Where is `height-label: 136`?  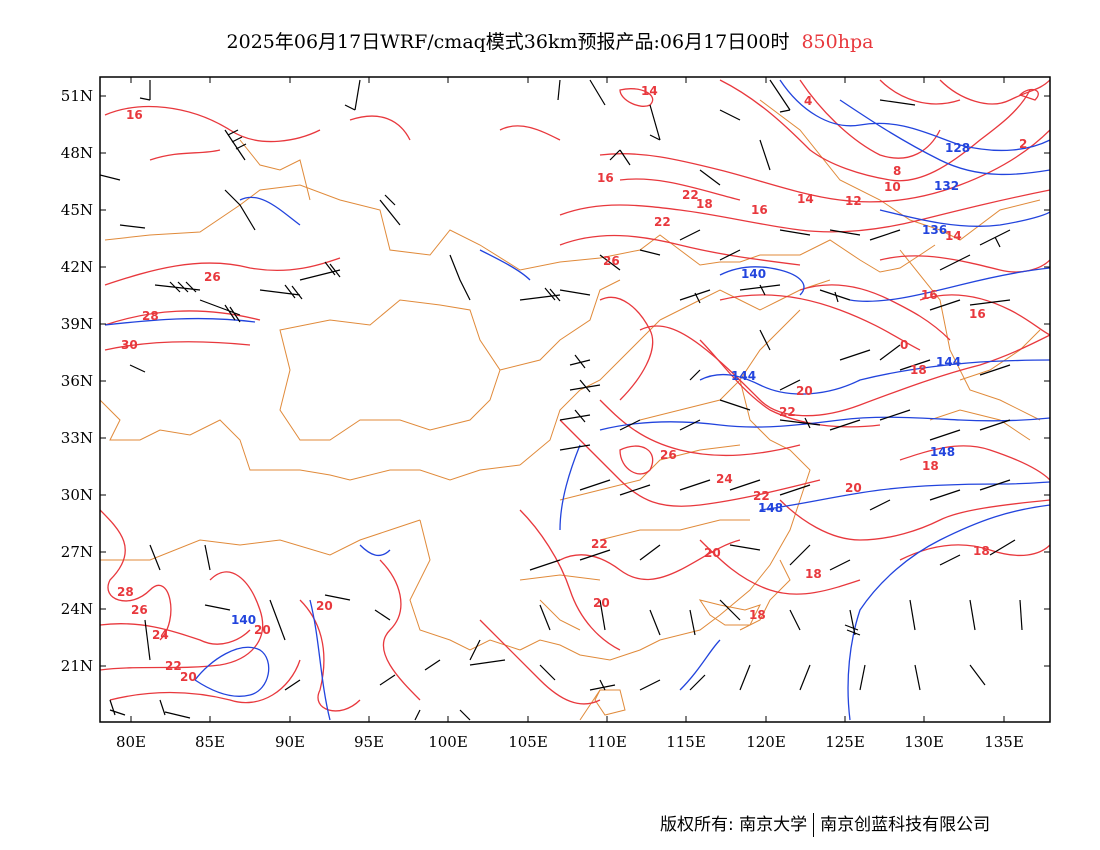
height-label: 136 is located at coordinates (934, 230).